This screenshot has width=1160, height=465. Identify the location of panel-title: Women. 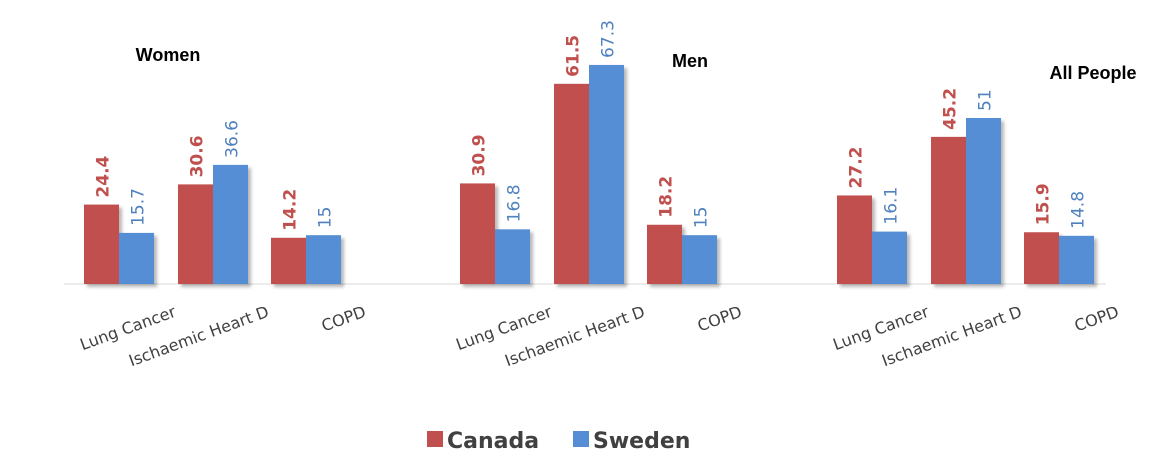
(168, 55).